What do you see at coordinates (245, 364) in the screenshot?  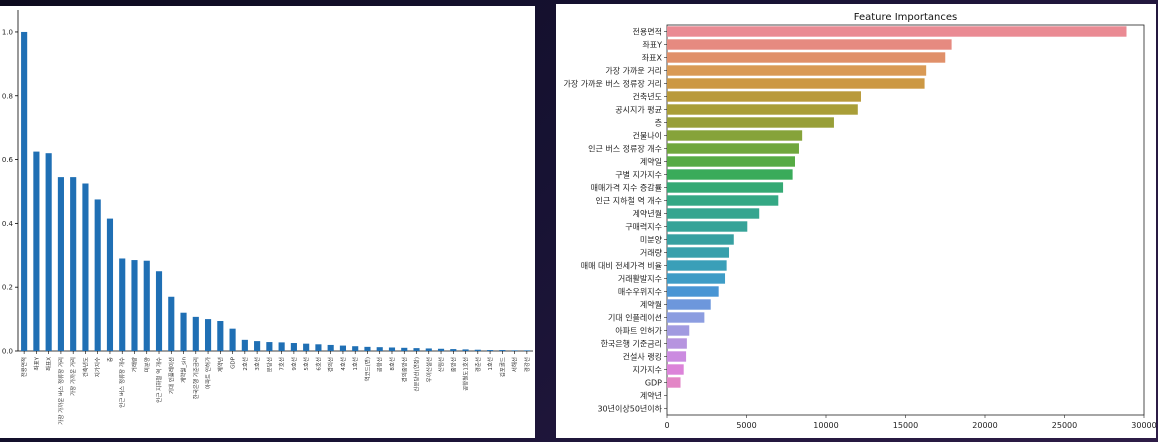 I see `x-tick-label: 2호선` at bounding box center [245, 364].